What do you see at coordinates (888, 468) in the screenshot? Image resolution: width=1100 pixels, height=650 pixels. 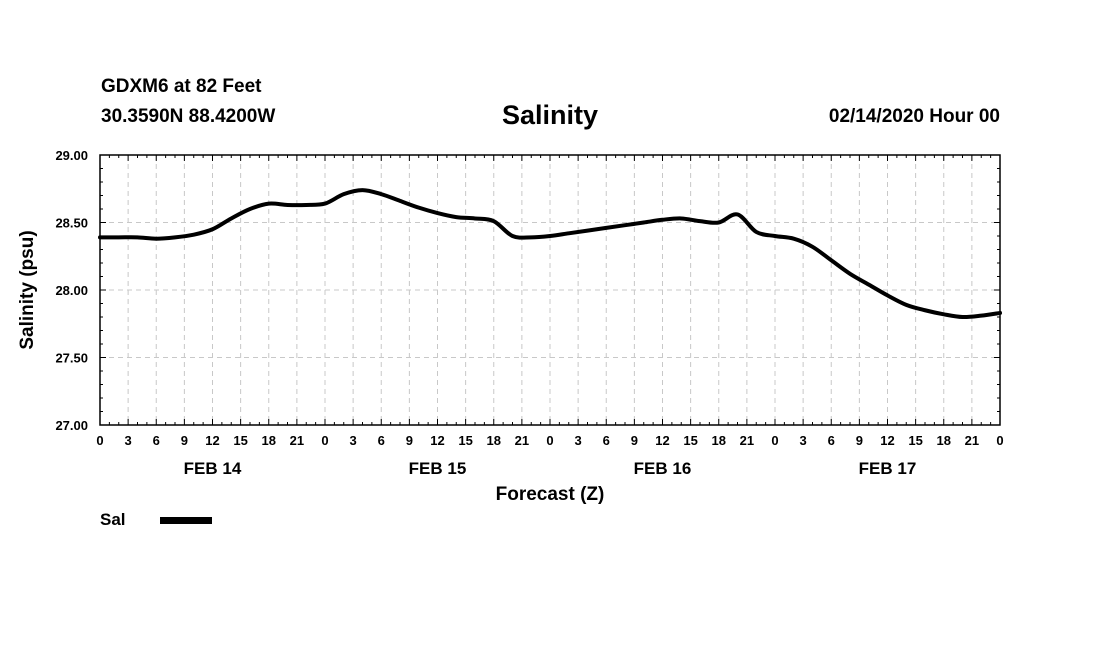 I see `day-label: FEB 17` at bounding box center [888, 468].